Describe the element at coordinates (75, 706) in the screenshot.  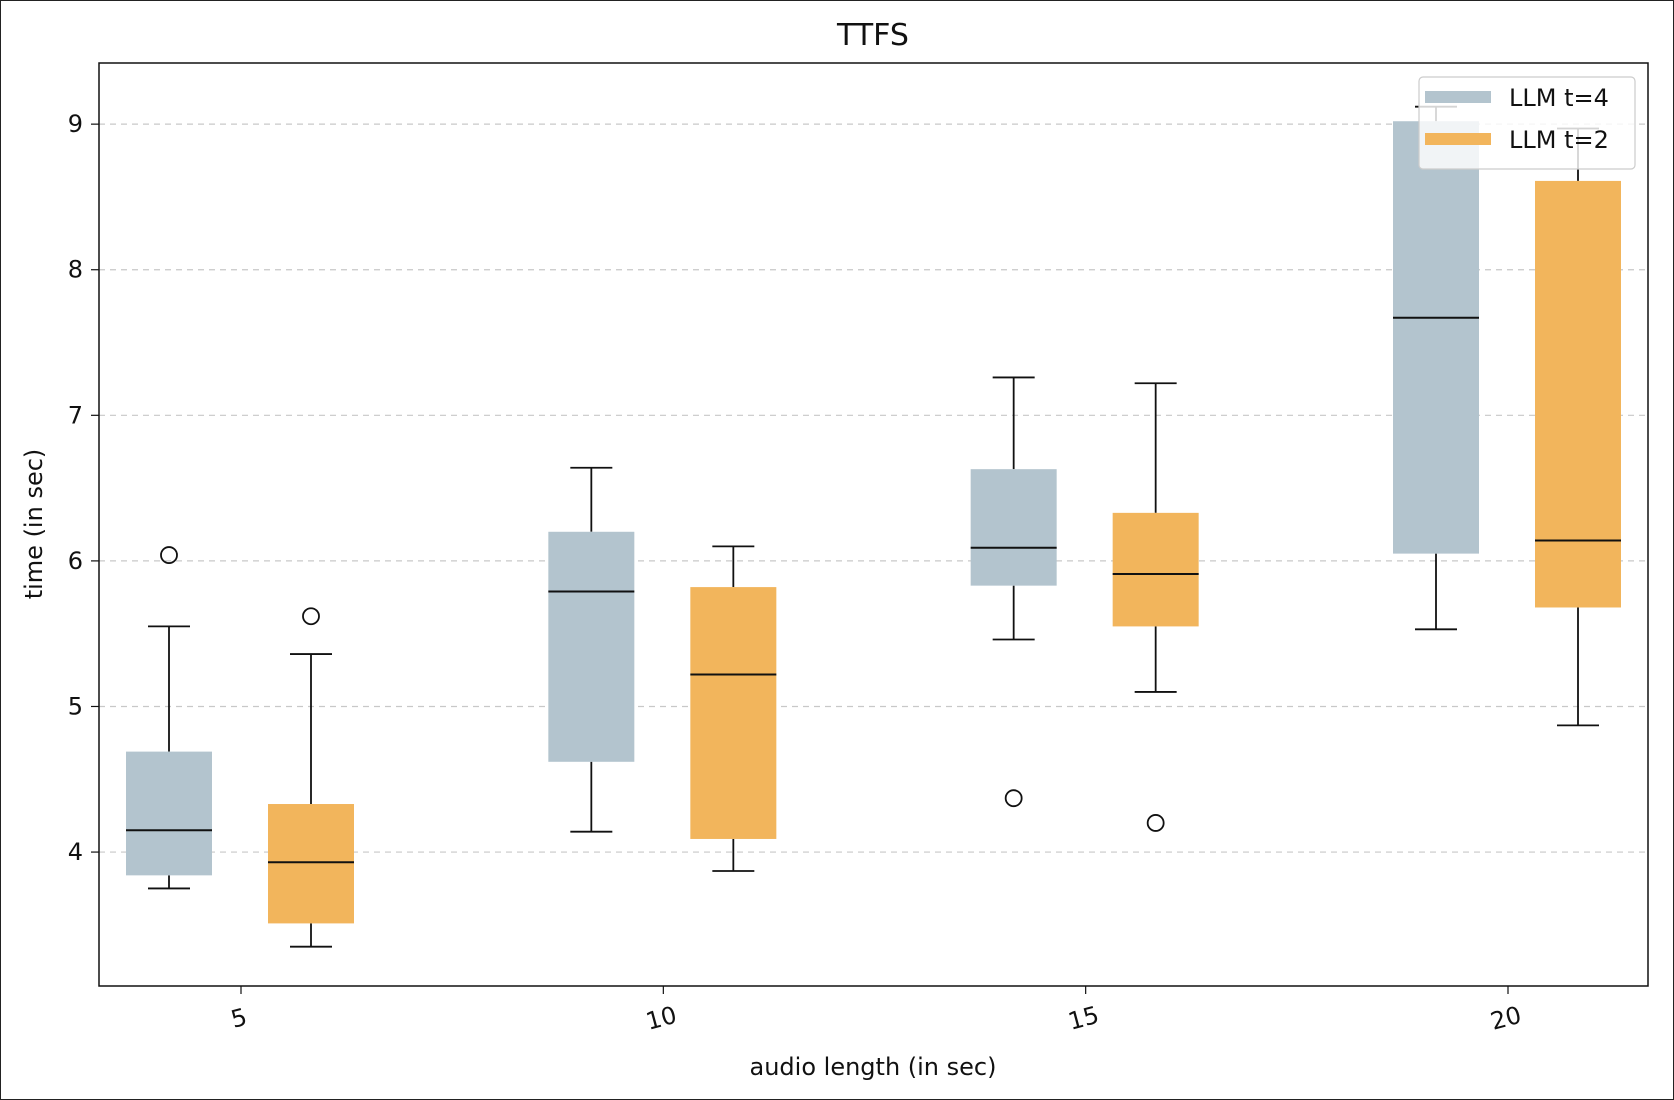
I see `y-tick-label: 5` at that location.